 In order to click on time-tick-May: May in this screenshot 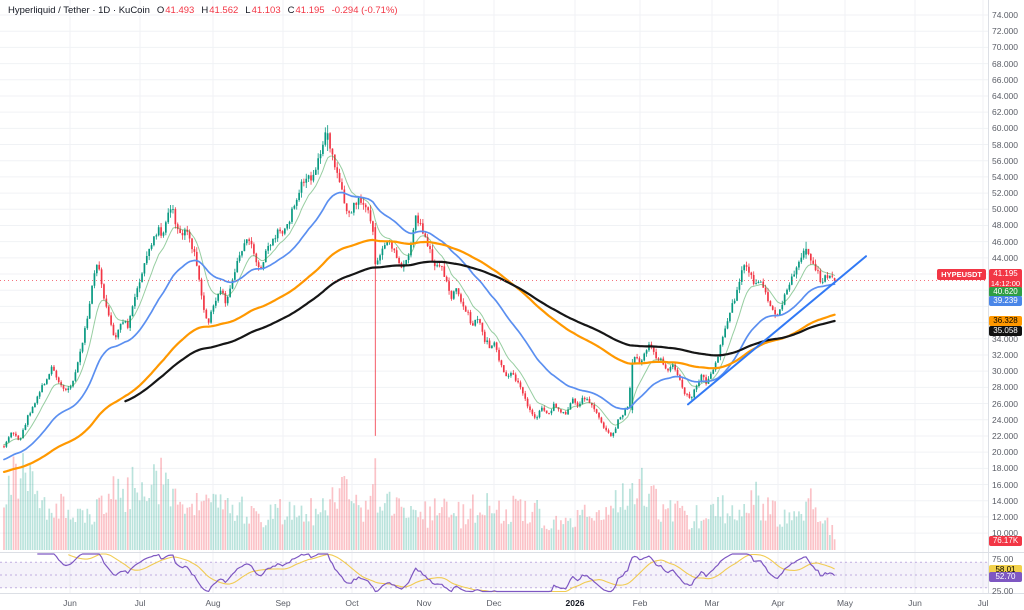, I will do `click(845, 603)`.